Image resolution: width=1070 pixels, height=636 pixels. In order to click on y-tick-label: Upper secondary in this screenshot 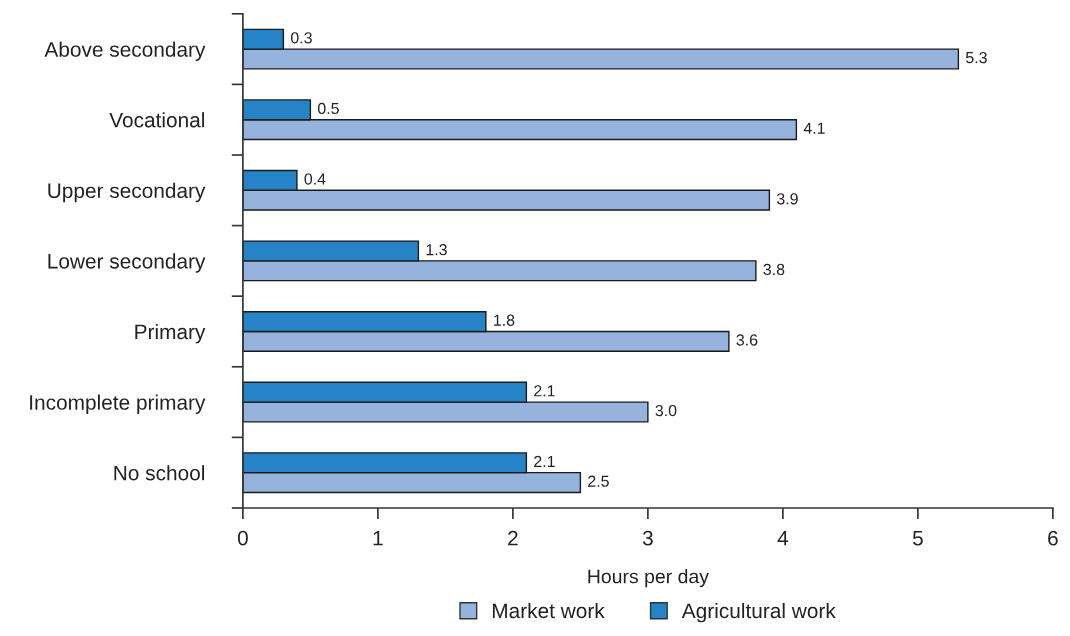, I will do `click(127, 192)`.